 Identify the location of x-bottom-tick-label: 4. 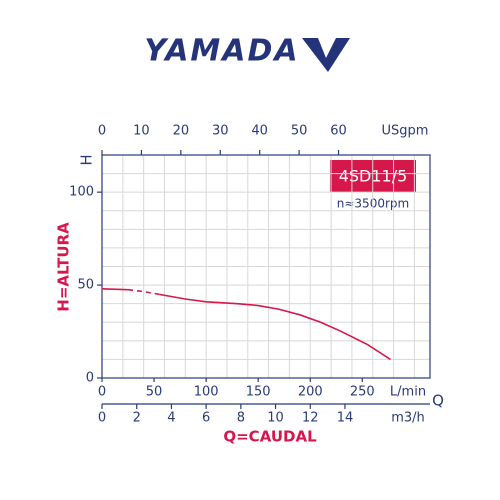
(171, 418).